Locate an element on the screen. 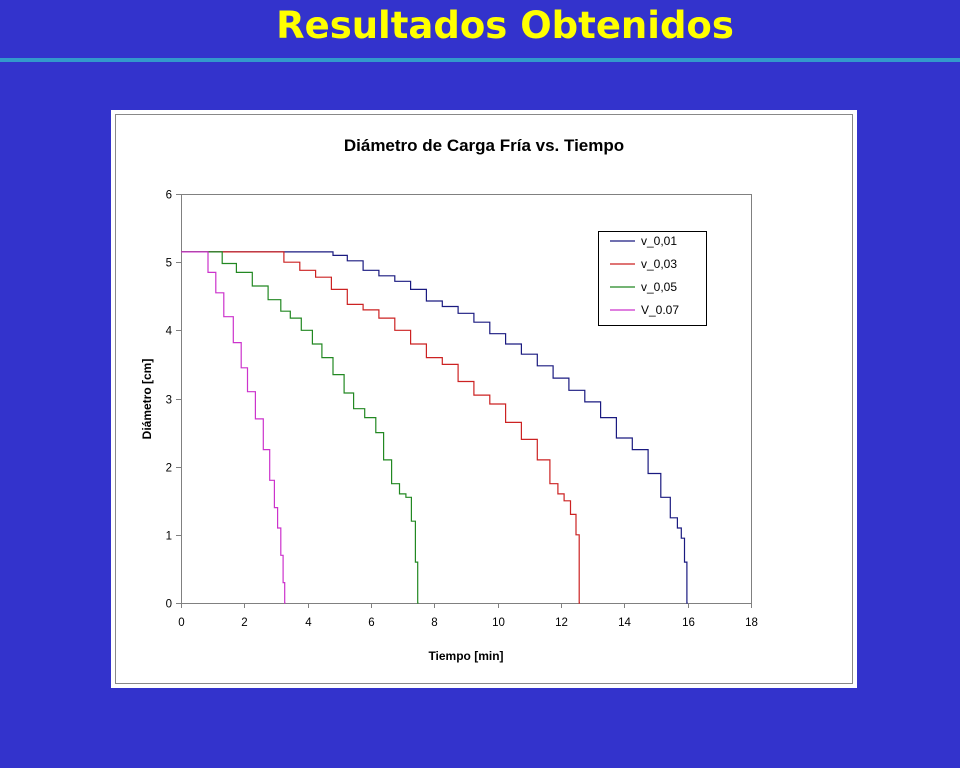 This screenshot has height=768, width=960. chart-title: Diámetro de Carga Fría vs. Tiempo is located at coordinates (484, 145).